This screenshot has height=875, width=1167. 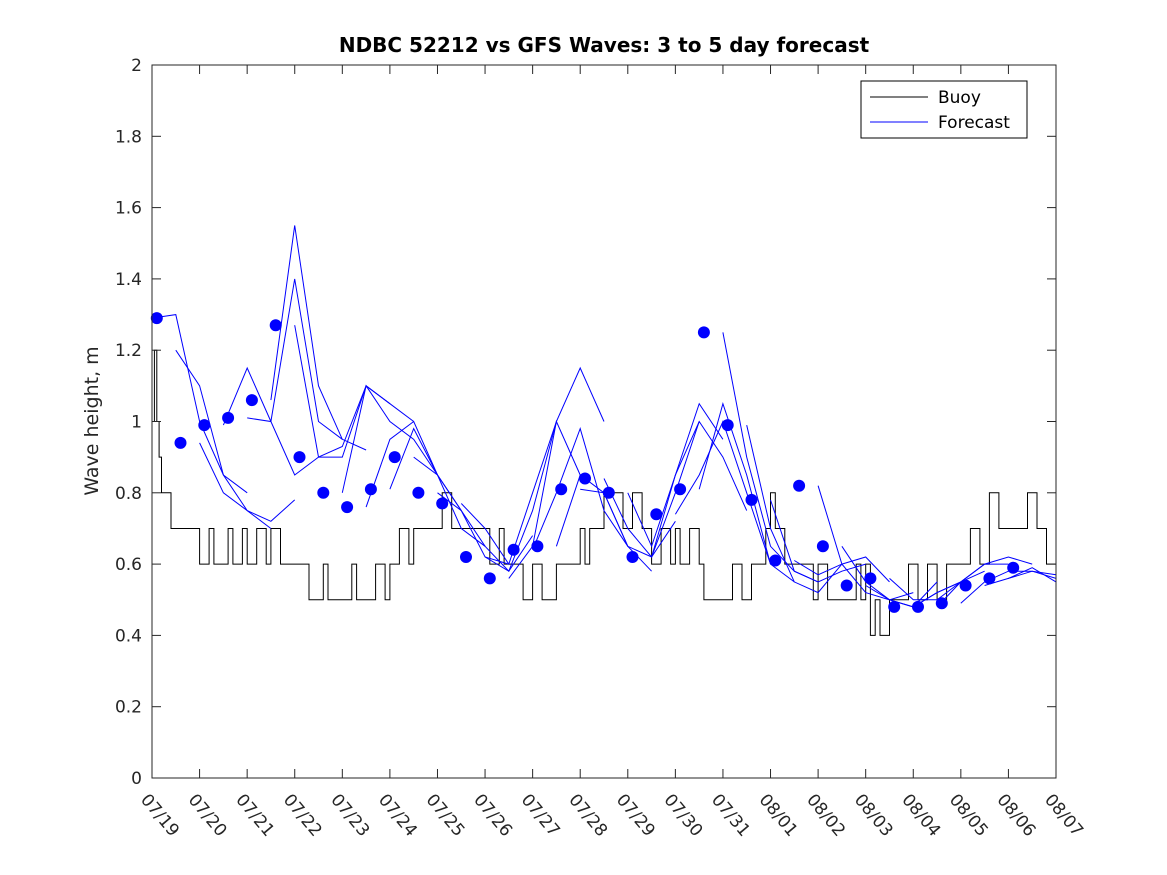 I want to click on y-tick-label: 1, so click(x=136, y=423).